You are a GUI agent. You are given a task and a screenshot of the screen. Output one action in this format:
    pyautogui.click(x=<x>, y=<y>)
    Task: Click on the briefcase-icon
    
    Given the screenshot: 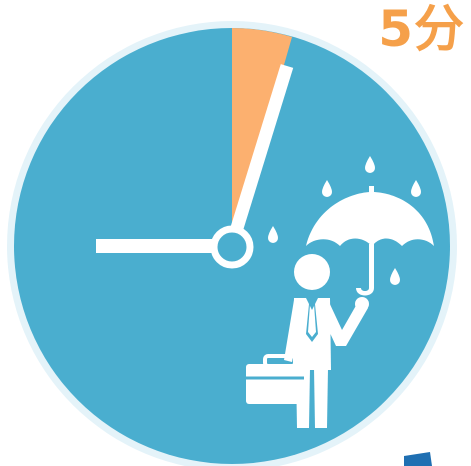 What is the action you would take?
    pyautogui.click(x=275, y=379)
    